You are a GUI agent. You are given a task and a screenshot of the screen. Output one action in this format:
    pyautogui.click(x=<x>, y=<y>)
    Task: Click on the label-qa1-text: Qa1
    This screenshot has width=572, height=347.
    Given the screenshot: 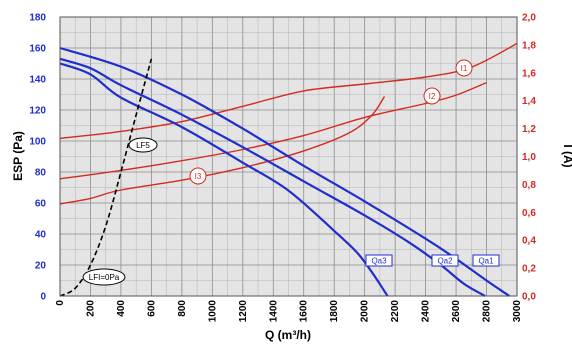 What is the action you would take?
    pyautogui.click(x=486, y=261)
    